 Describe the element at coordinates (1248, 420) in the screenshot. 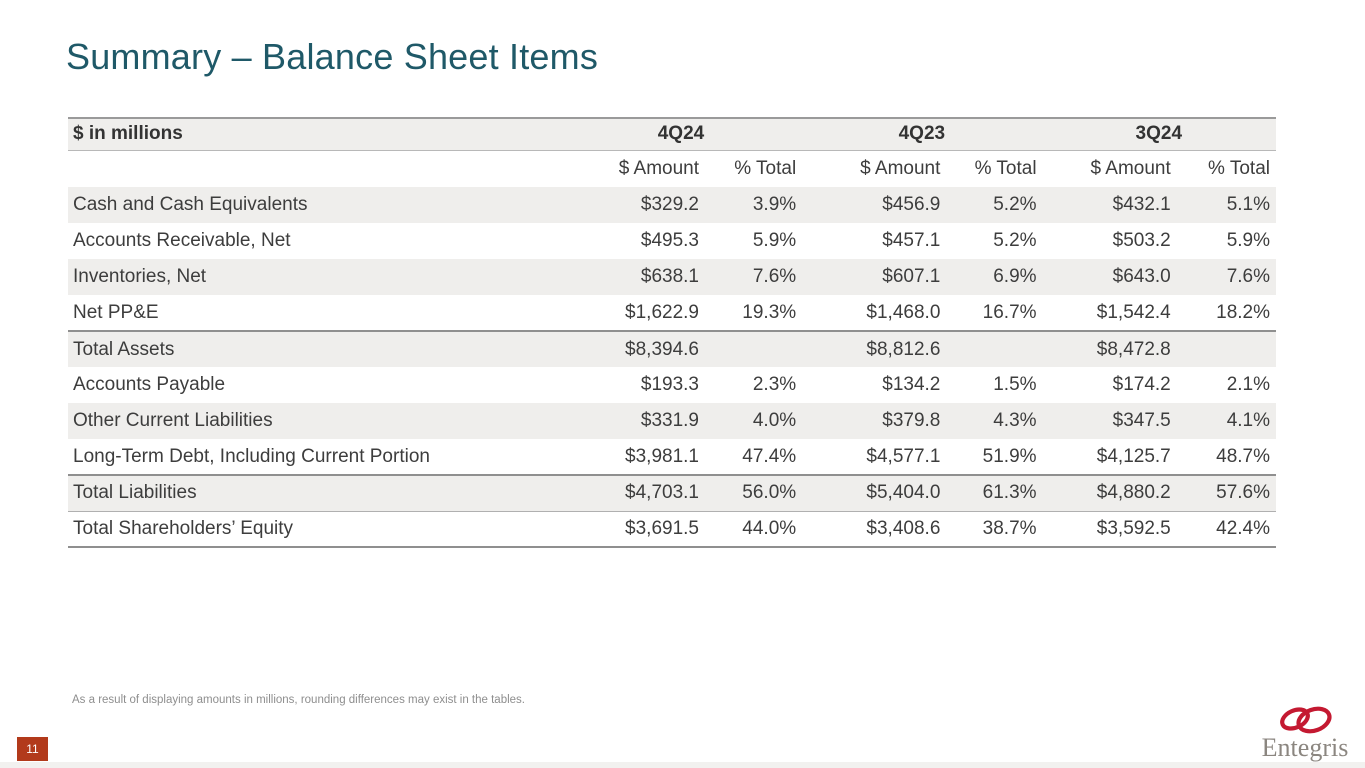

I see `cell-value: 4.1%` at that location.